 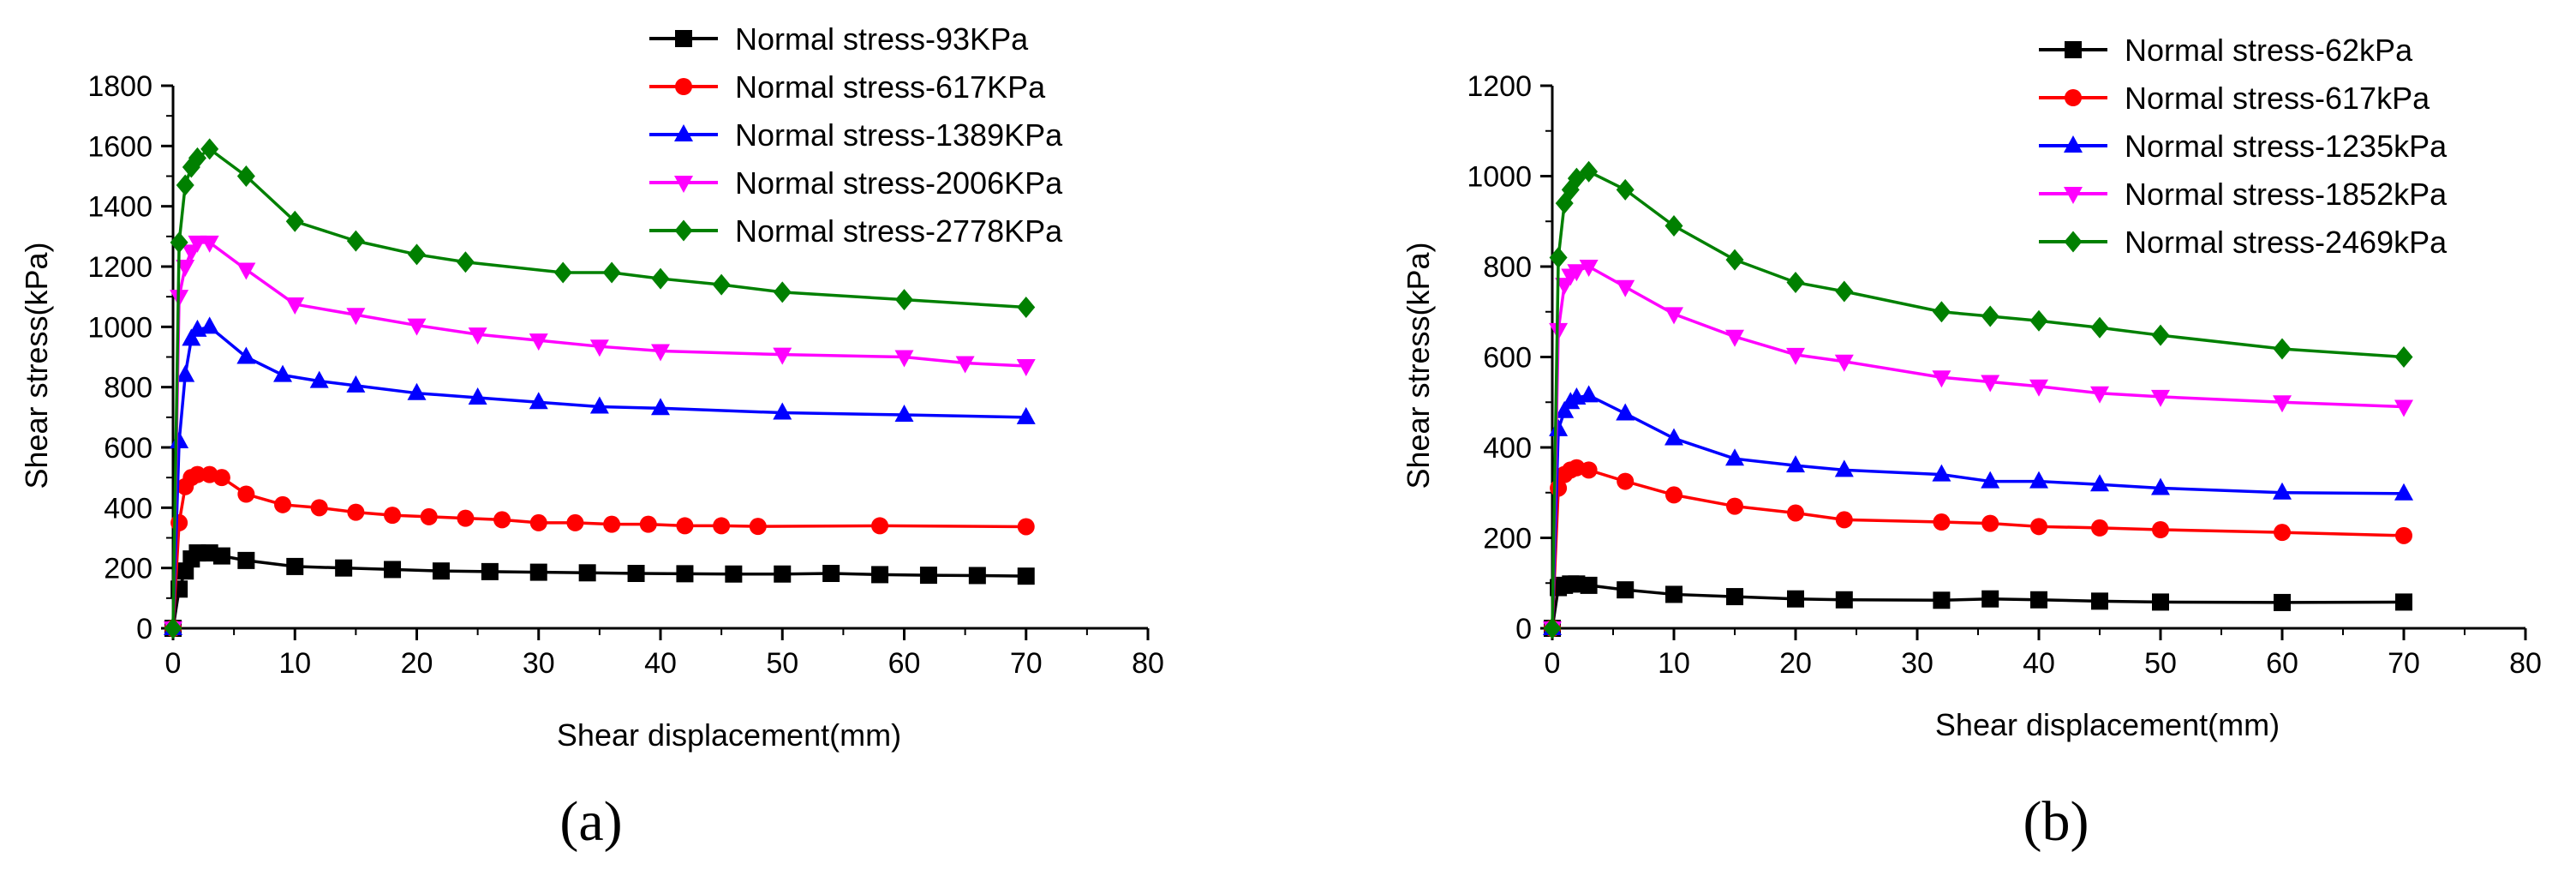 What do you see at coordinates (2277, 98) in the screenshot?
I see `legend-label: Normal stress-617kPa` at bounding box center [2277, 98].